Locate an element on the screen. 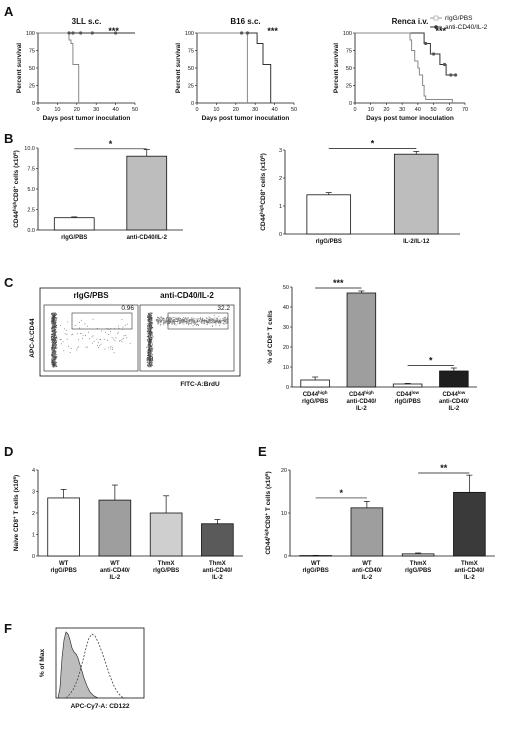 The height and width of the screenshot is (729, 520). significance-marker: ** is located at coordinates (444, 468).